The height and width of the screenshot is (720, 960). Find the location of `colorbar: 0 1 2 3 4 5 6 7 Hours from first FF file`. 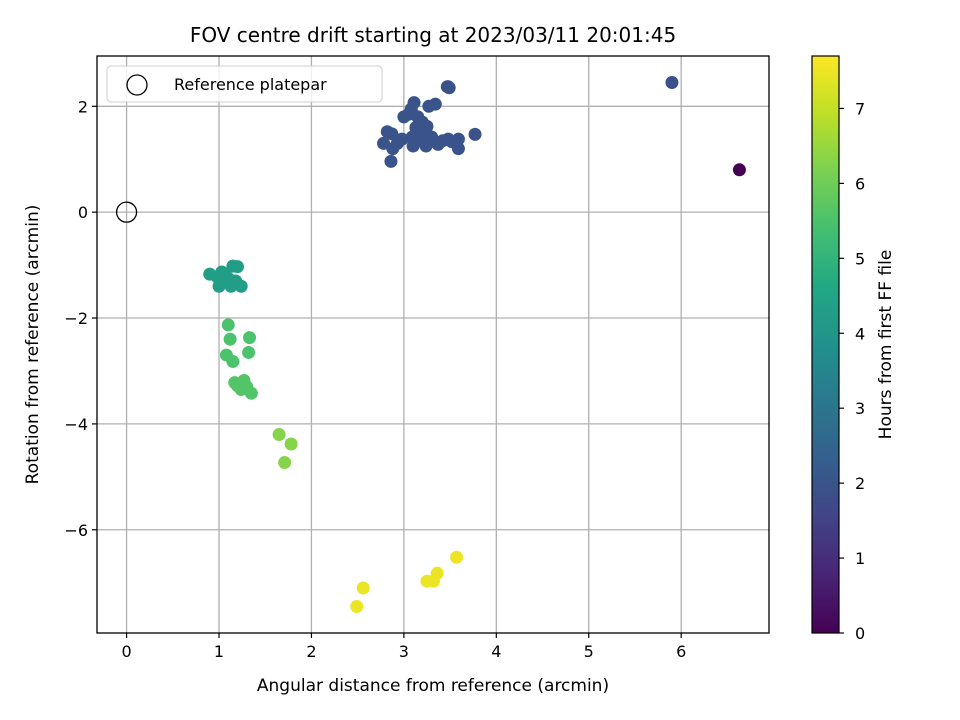

colorbar: 0 1 2 3 4 5 6 7 Hours from first FF file is located at coordinates (853, 349).